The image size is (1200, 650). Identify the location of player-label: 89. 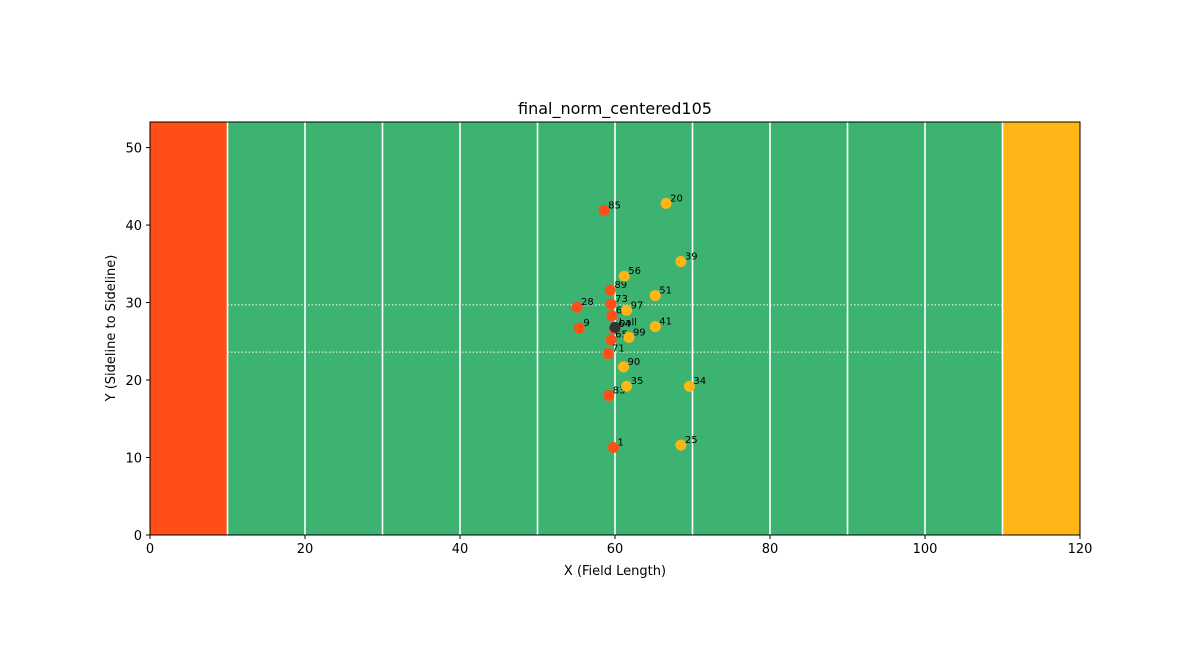
(620, 285).